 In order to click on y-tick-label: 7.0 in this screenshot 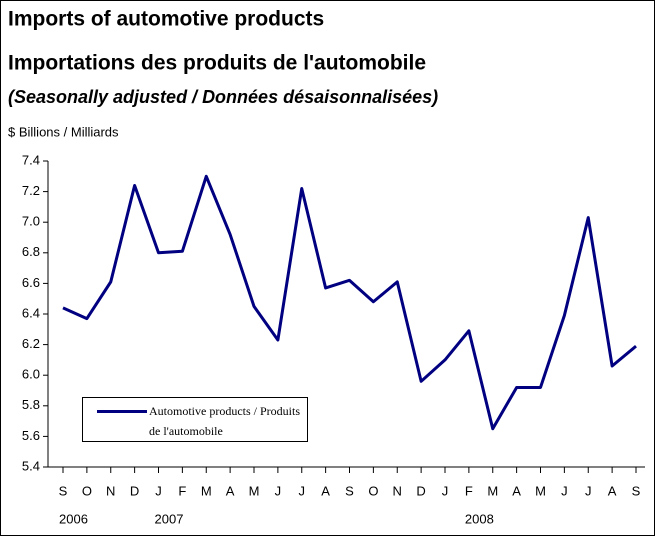, I will do `click(31, 221)`.